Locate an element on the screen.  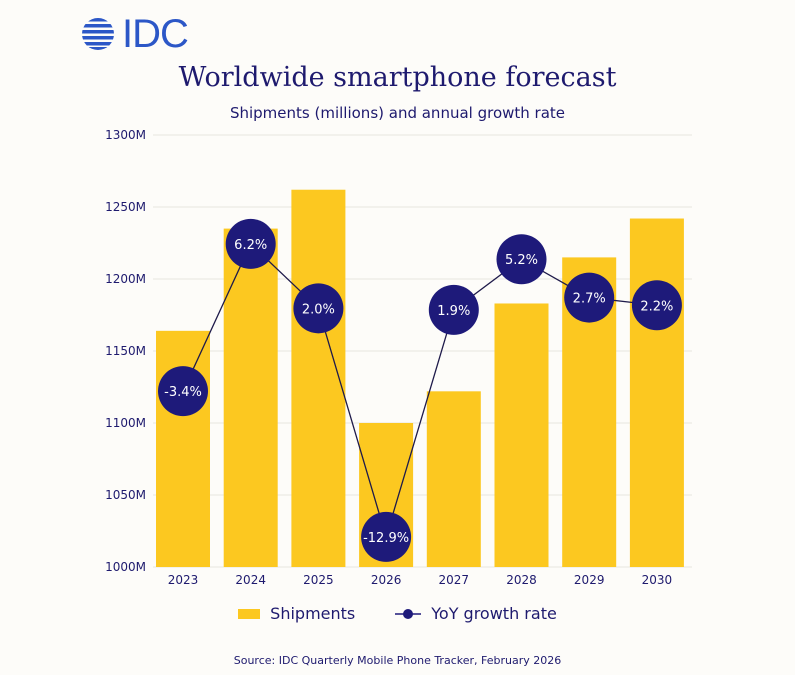
bar-2030 is located at coordinates (656, 392).